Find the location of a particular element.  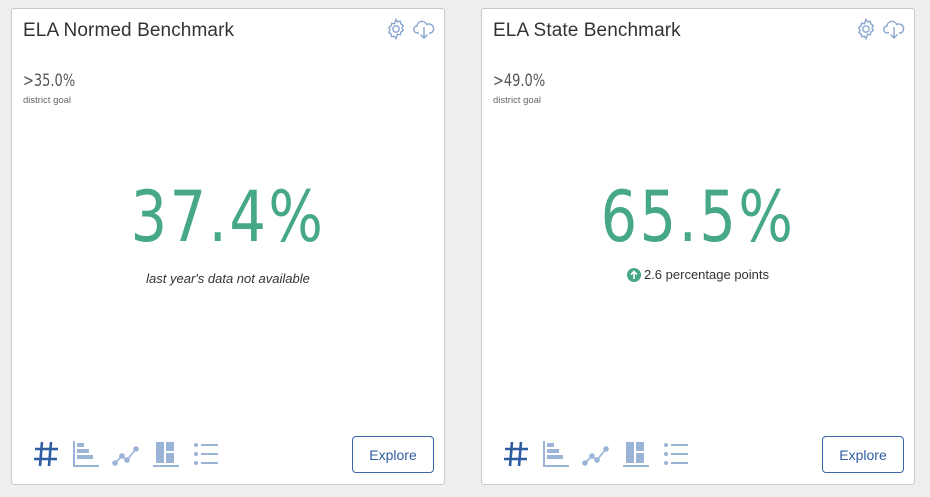

card-title: ELA Normed Benchmark is located at coordinates (129, 30).